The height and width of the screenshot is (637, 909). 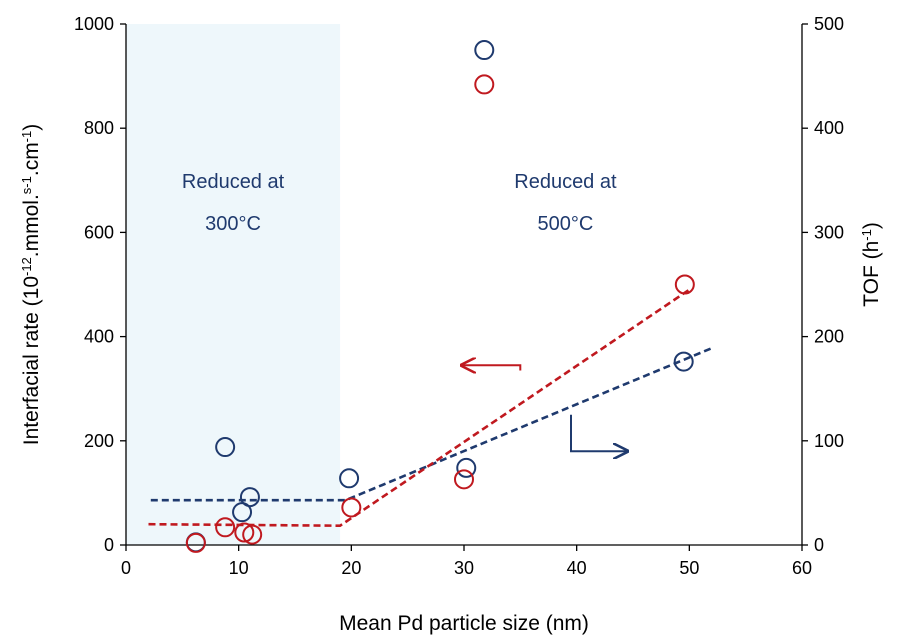 What do you see at coordinates (239, 568) in the screenshot?
I see `x-tick-label: 10` at bounding box center [239, 568].